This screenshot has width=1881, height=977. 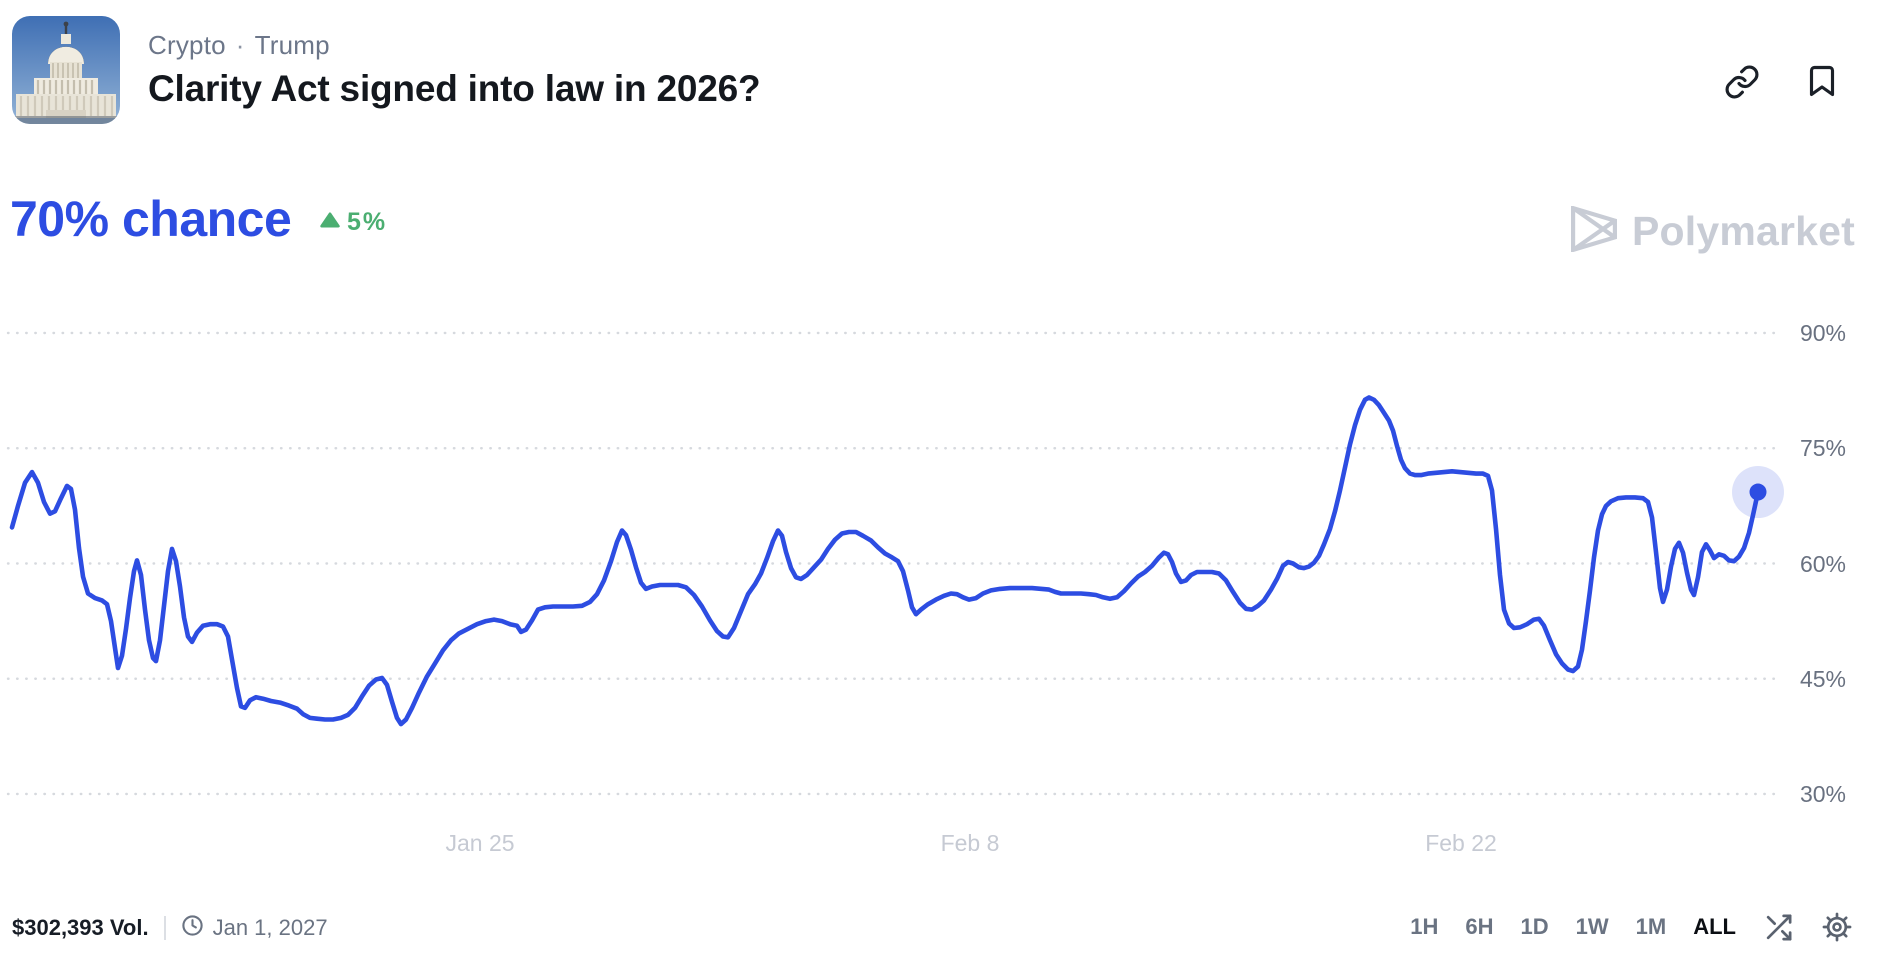 What do you see at coordinates (1424, 926) in the screenshot?
I see `timeframe-1h: 1H` at bounding box center [1424, 926].